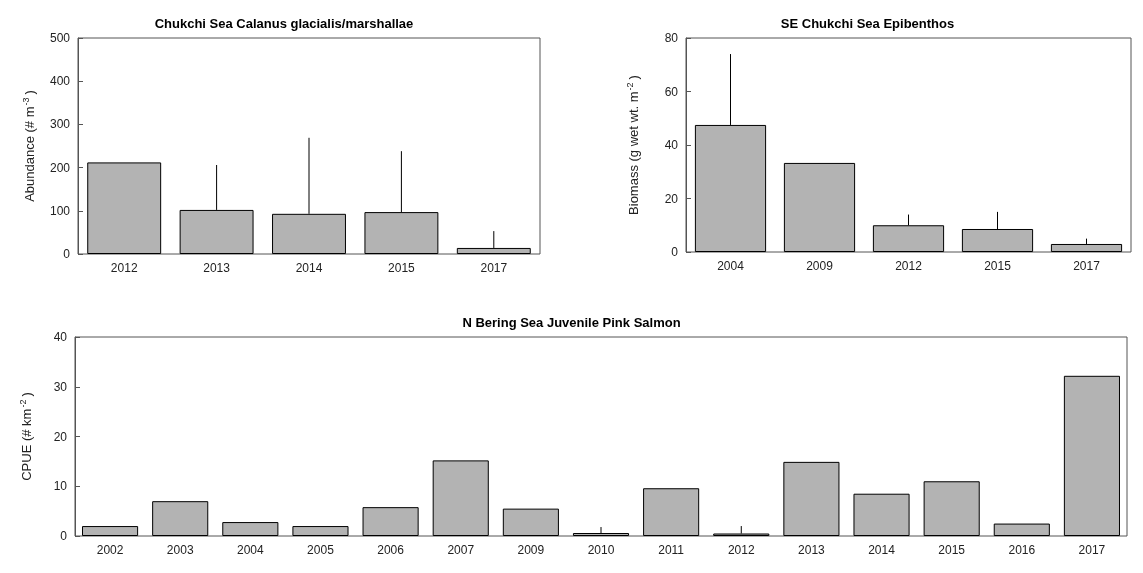  What do you see at coordinates (60, 124) in the screenshot?
I see `y-tick-label: 300` at bounding box center [60, 124].